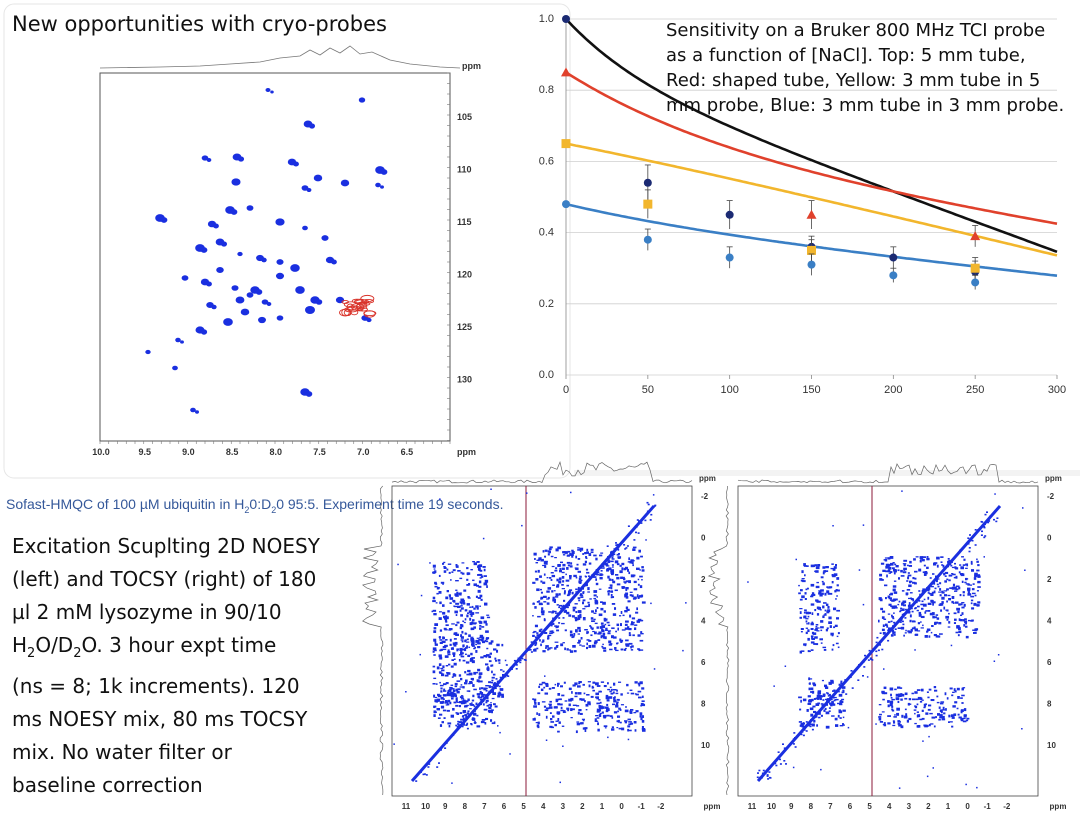 The image size is (1080, 814). I want to click on y-tick-label: 0.2, so click(546, 304).